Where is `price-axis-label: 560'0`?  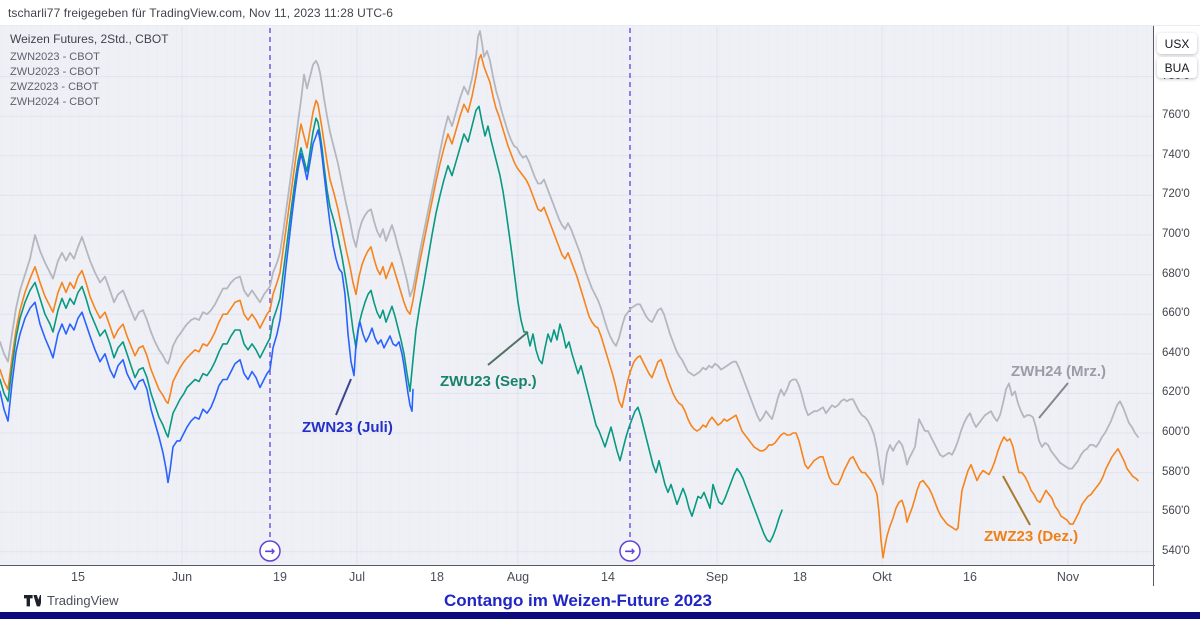
price-axis-label: 560'0 is located at coordinates (1176, 511).